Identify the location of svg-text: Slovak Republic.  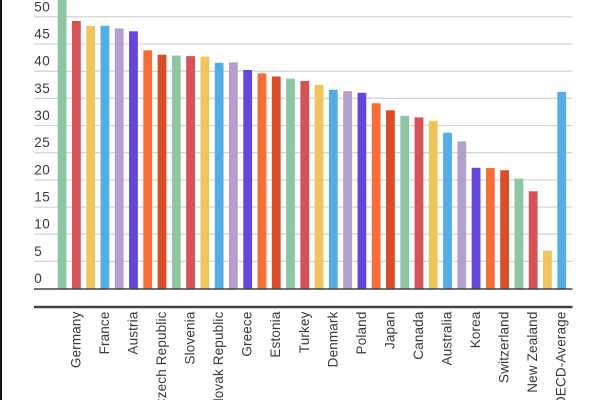
(218, 355).